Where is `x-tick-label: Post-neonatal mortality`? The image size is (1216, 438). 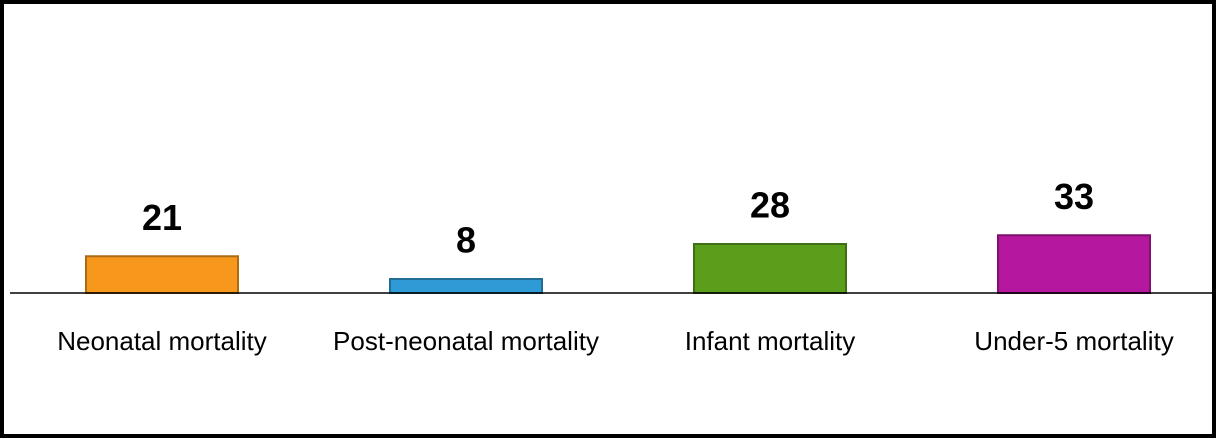
x-tick-label: Post-neonatal mortality is located at coordinates (466, 341).